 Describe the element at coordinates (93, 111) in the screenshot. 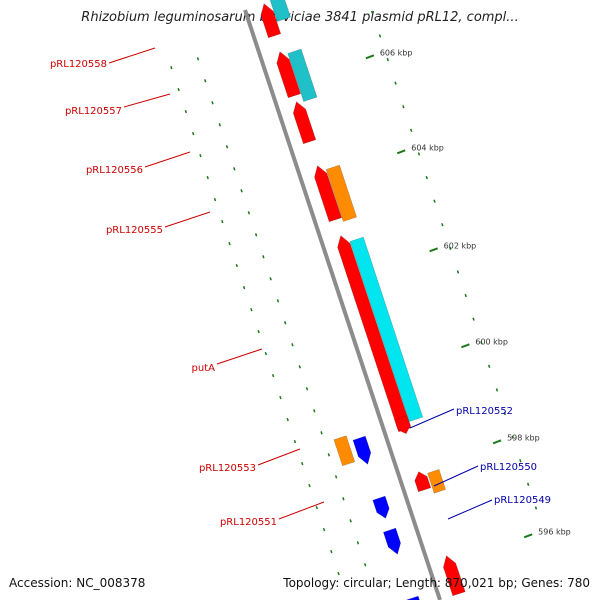

I see `gene-label: pRL120557` at that location.